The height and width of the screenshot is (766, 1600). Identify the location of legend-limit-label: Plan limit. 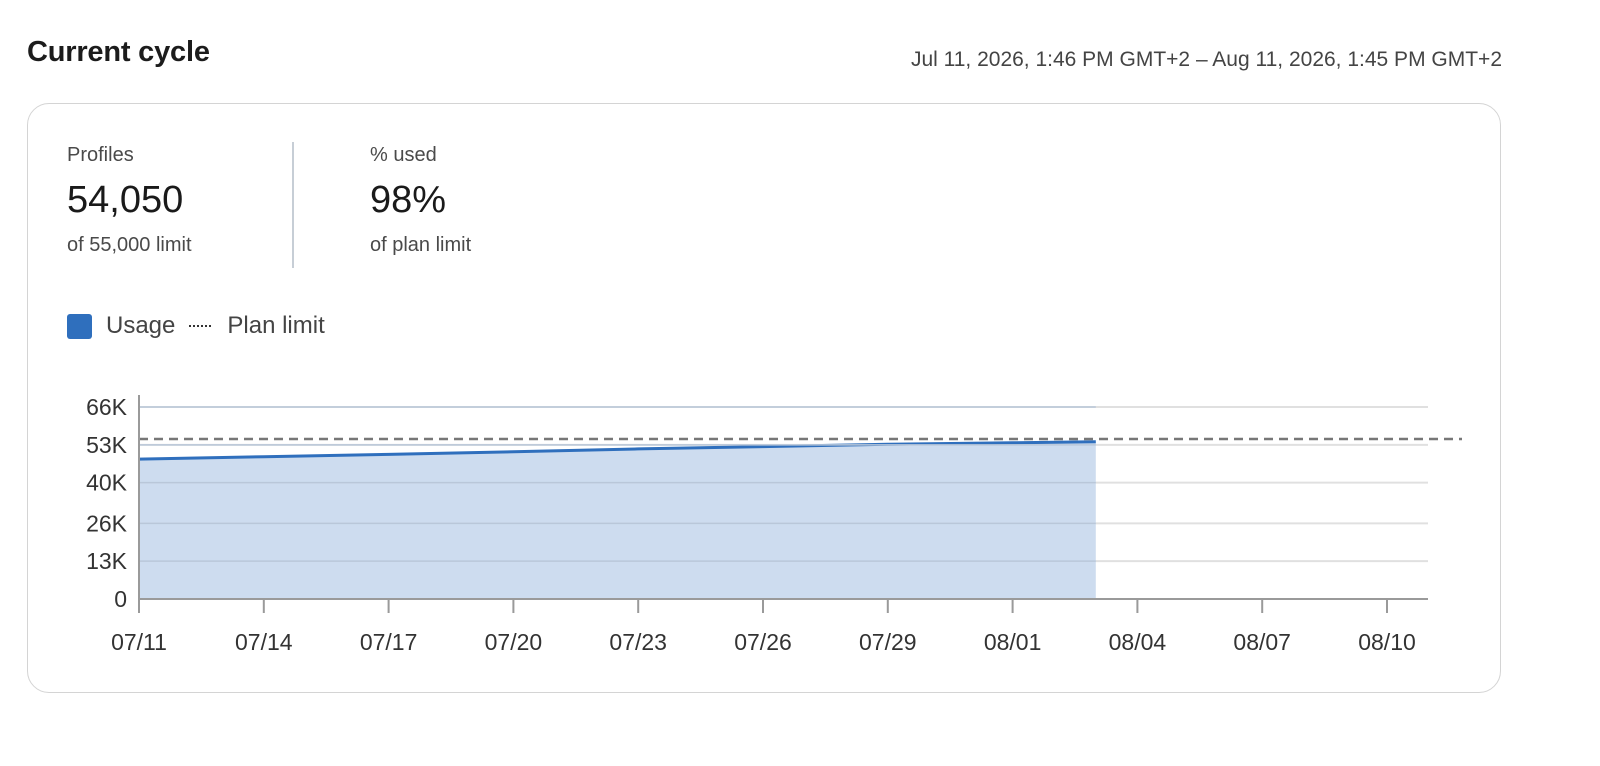
(276, 325).